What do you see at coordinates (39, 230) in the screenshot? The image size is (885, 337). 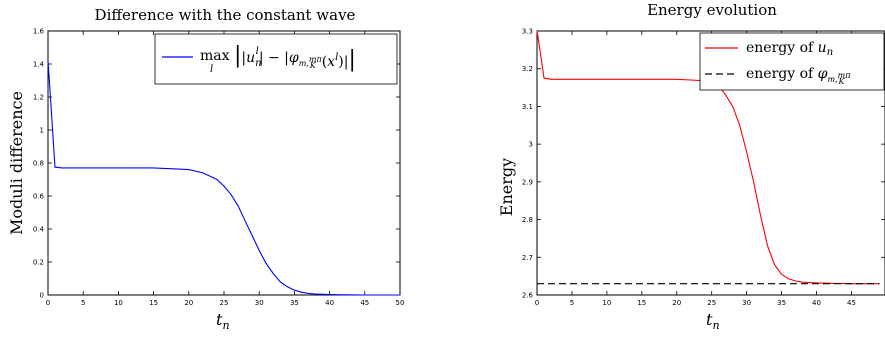 I see `y-tick-label: 0.4` at bounding box center [39, 230].